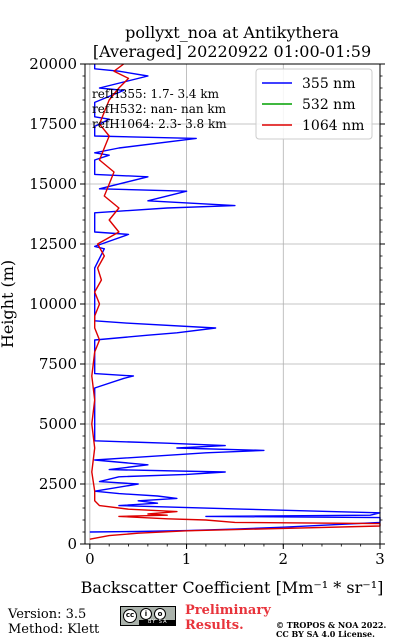 Image resolution: width=400 pixels, height=640 pixels. Describe the element at coordinates (380, 559) in the screenshot. I see `x-tick-label: 3` at that location.